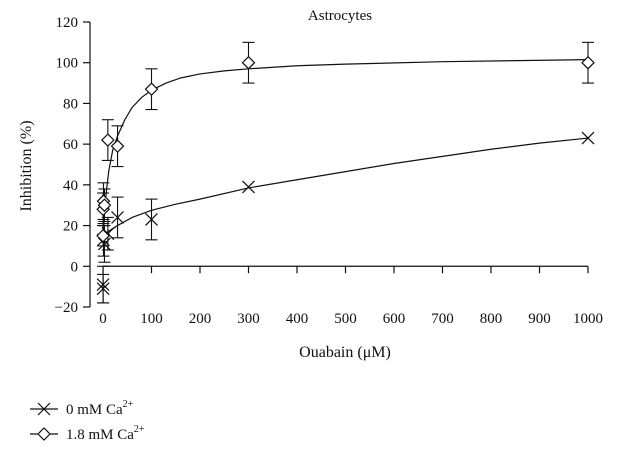 This screenshot has width=621, height=450. Describe the element at coordinates (151, 319) in the screenshot. I see `x-tick-label: 100` at that location.